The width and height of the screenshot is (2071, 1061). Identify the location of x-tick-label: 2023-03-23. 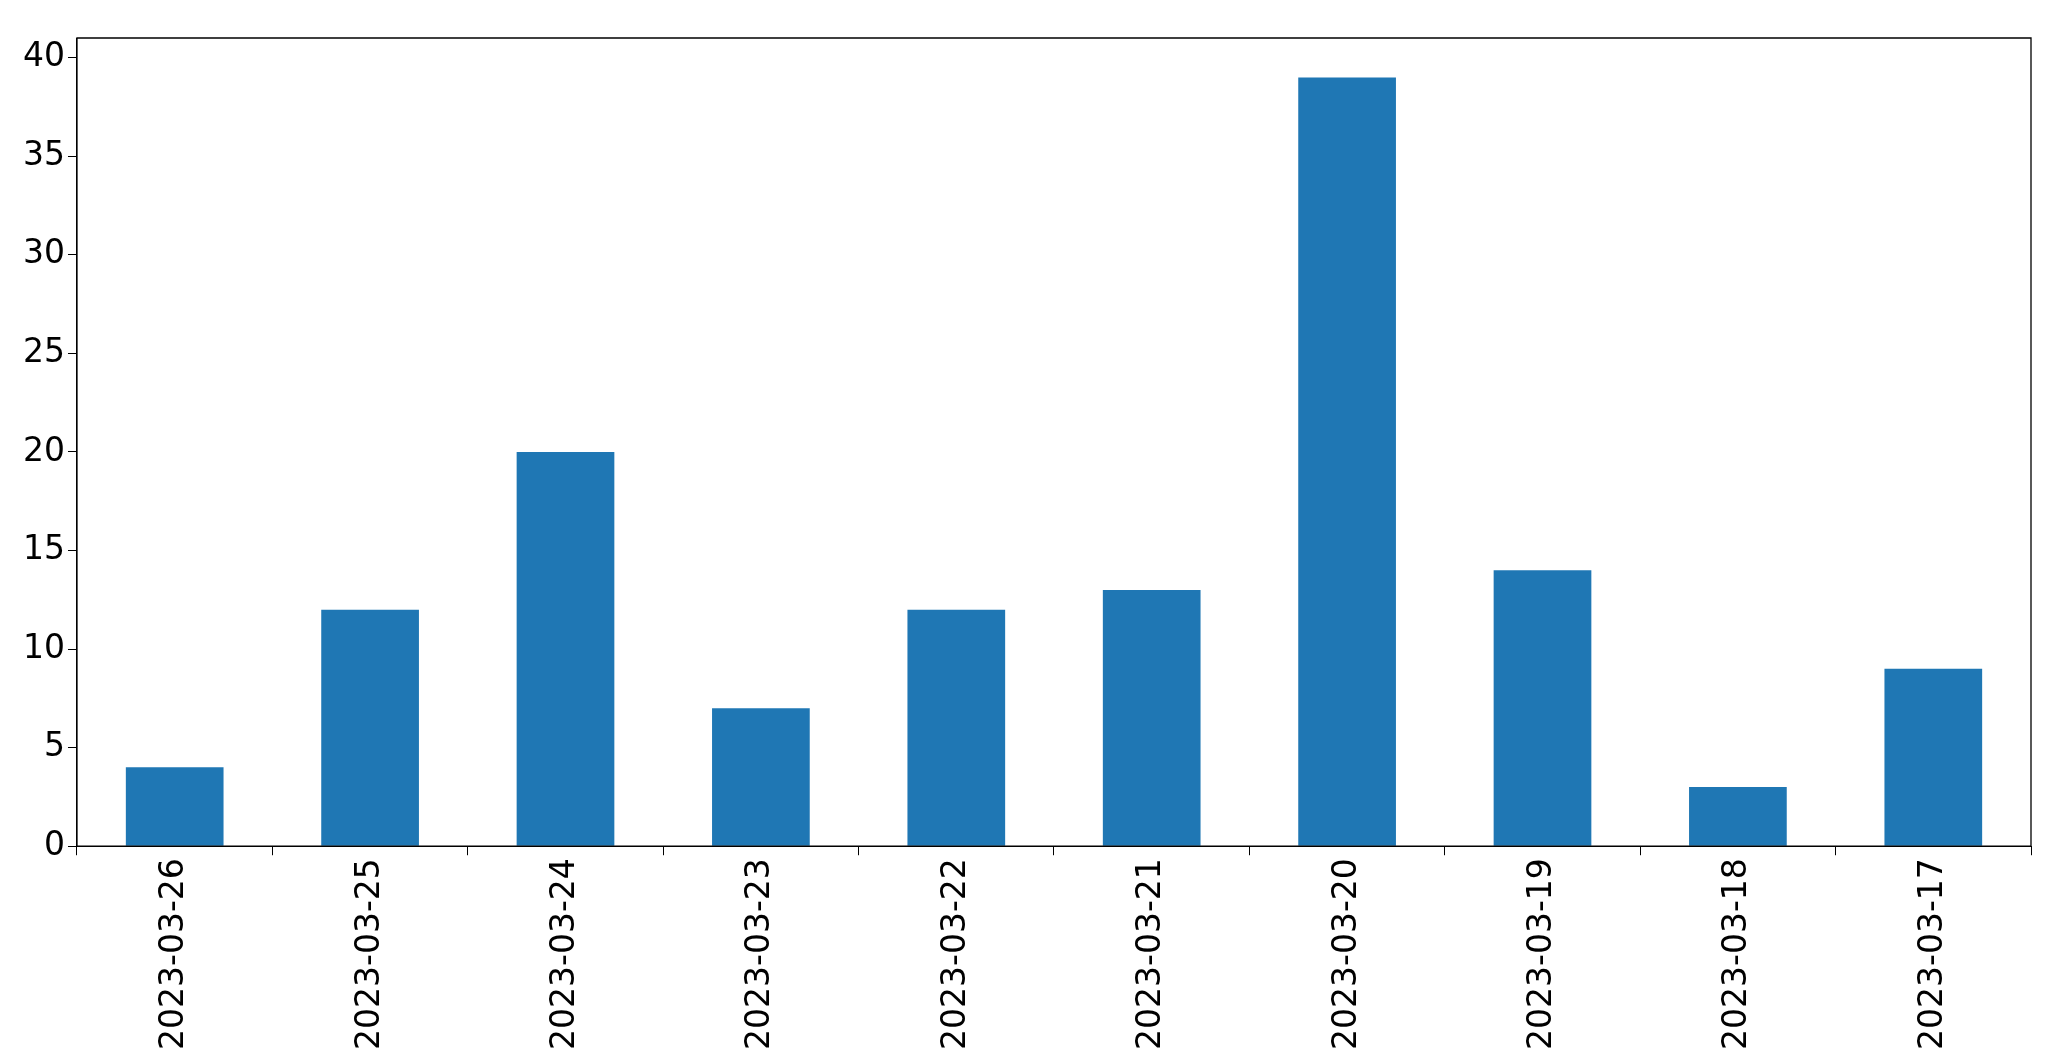
(758, 954).